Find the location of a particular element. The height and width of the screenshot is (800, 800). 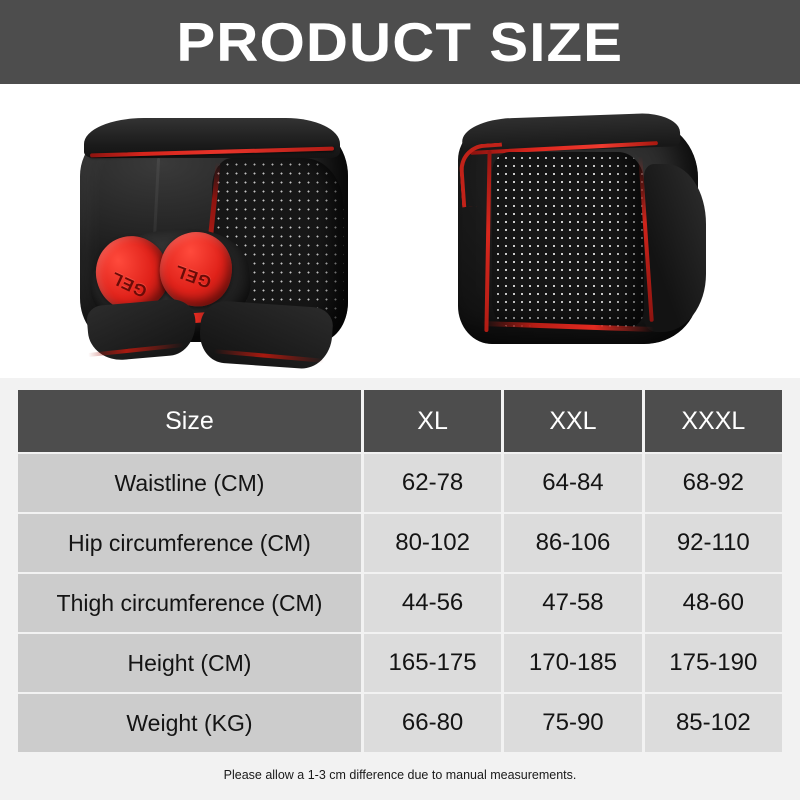

table-row: Height (CM) 165-175 170-185 175-190 is located at coordinates (400, 663).